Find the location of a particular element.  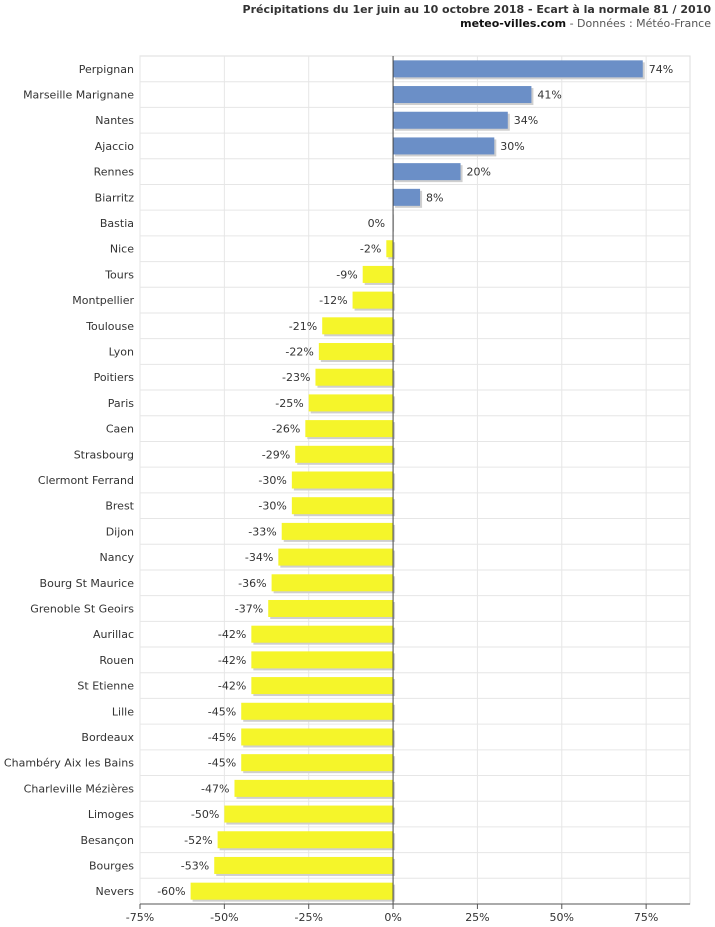

category-label: Besançon is located at coordinates (107, 840).